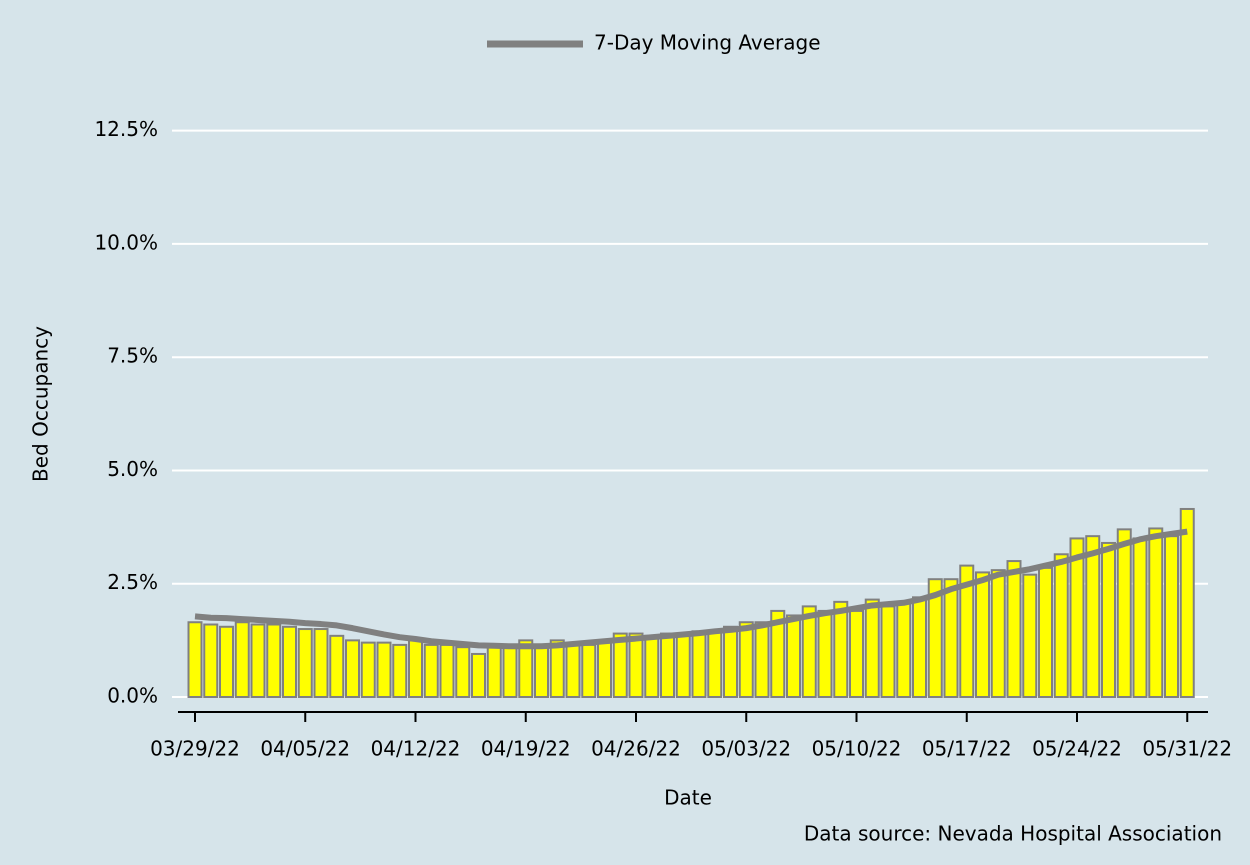  I want to click on x-tick-label: 05/03/22, so click(746, 749).